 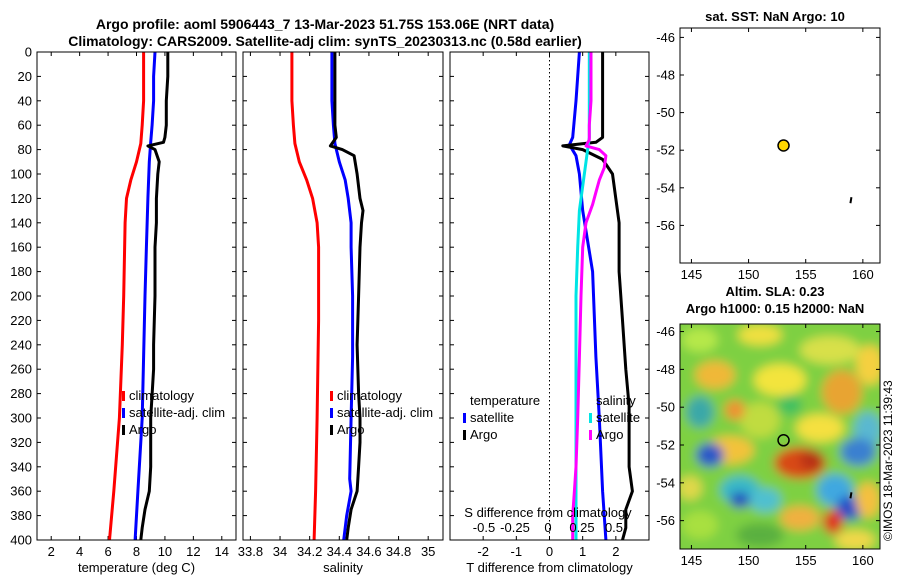 I want to click on xtick-label: -1, so click(x=517, y=551).